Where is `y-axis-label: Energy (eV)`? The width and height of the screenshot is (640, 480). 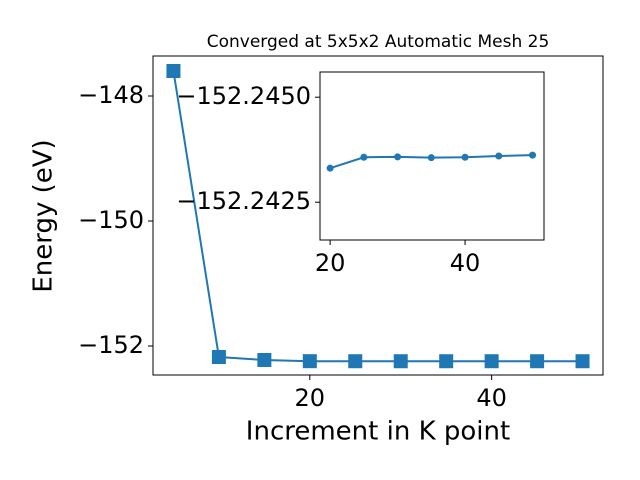
y-axis-label: Energy (eV) is located at coordinates (44, 215).